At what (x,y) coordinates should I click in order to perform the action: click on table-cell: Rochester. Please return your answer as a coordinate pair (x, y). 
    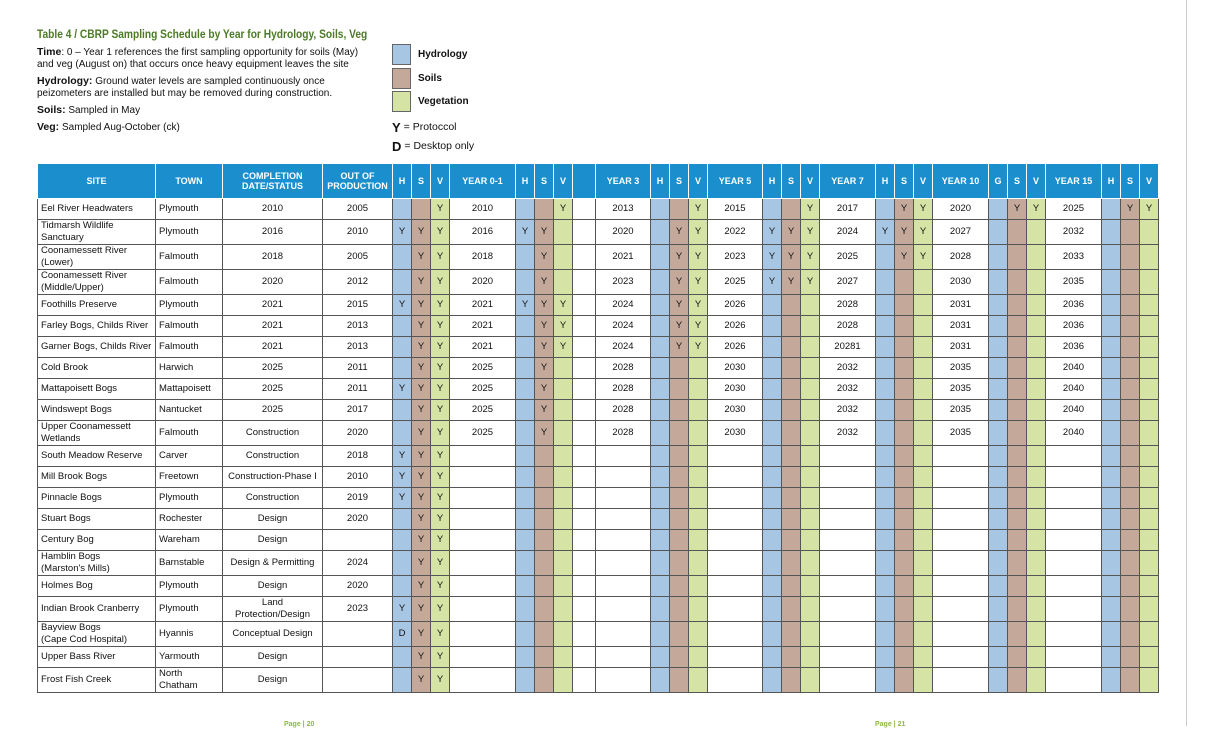
    Looking at the image, I should click on (189, 519).